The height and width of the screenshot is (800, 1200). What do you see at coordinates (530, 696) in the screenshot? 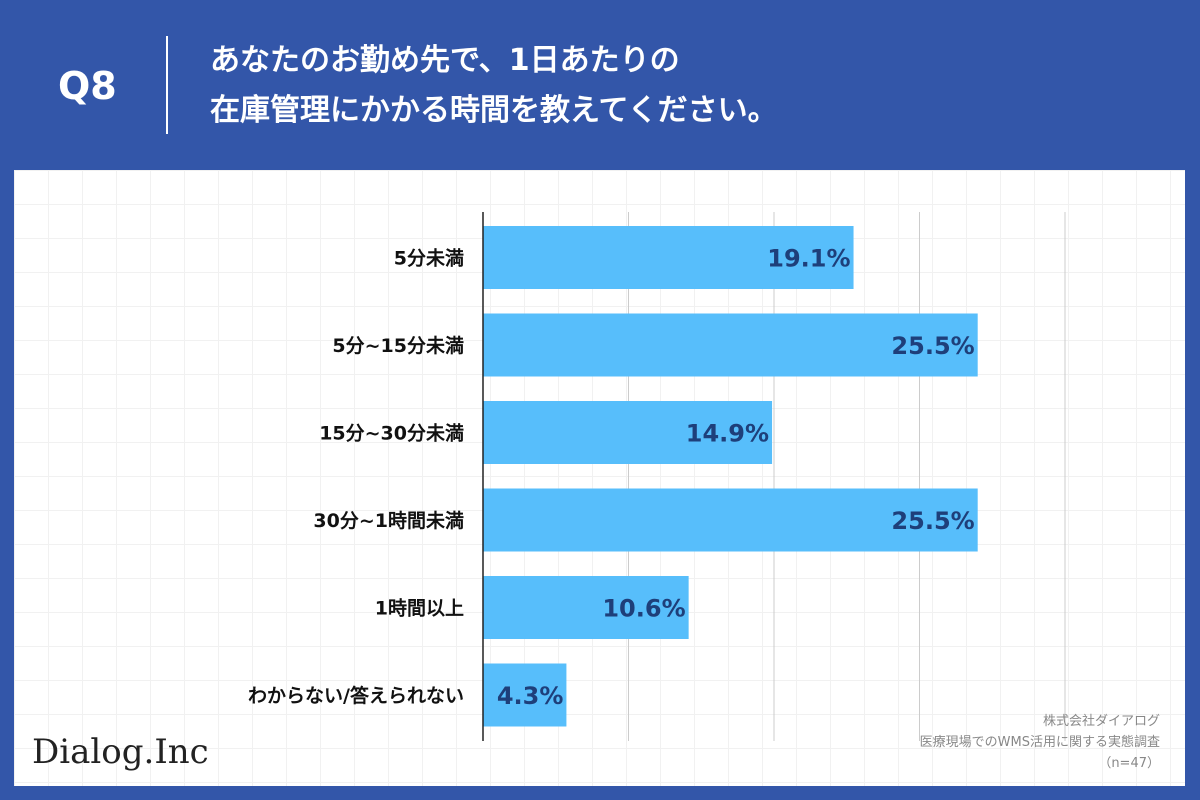
I see `bar-value-label: 4.3%` at bounding box center [530, 696].